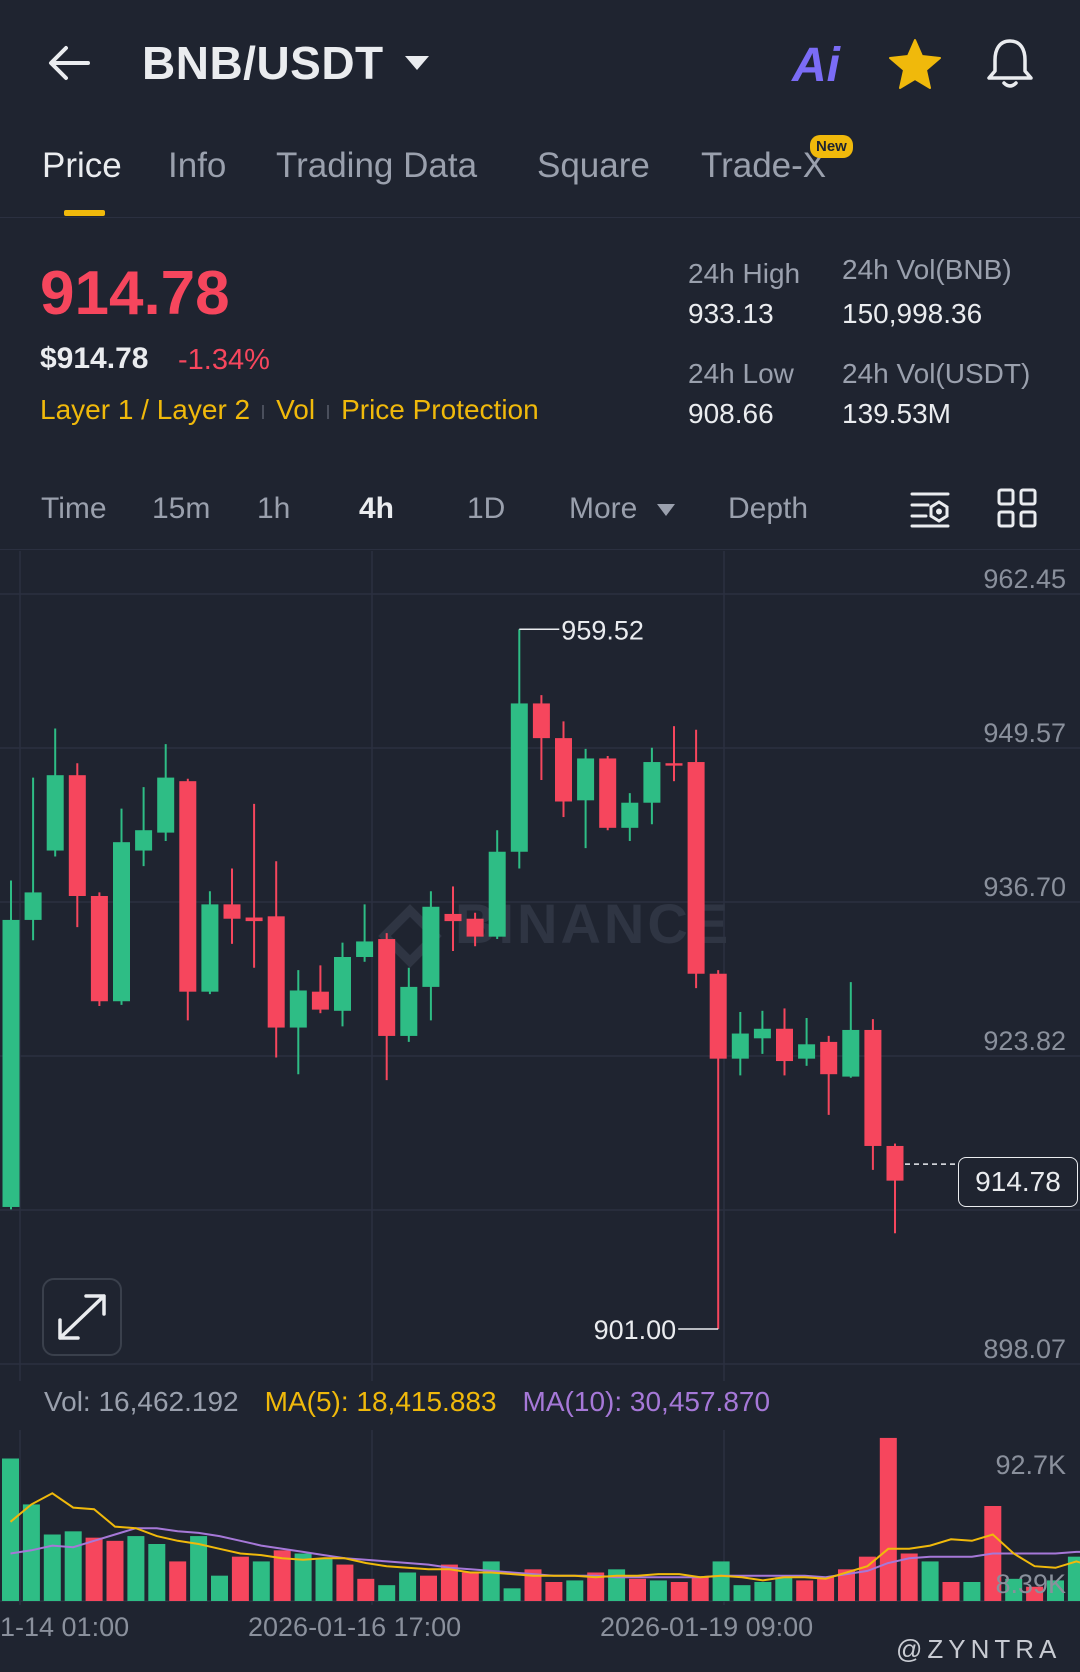 This screenshot has height=1672, width=1080. What do you see at coordinates (263, 63) in the screenshot?
I see `pair-title: BNB/USDT` at bounding box center [263, 63].